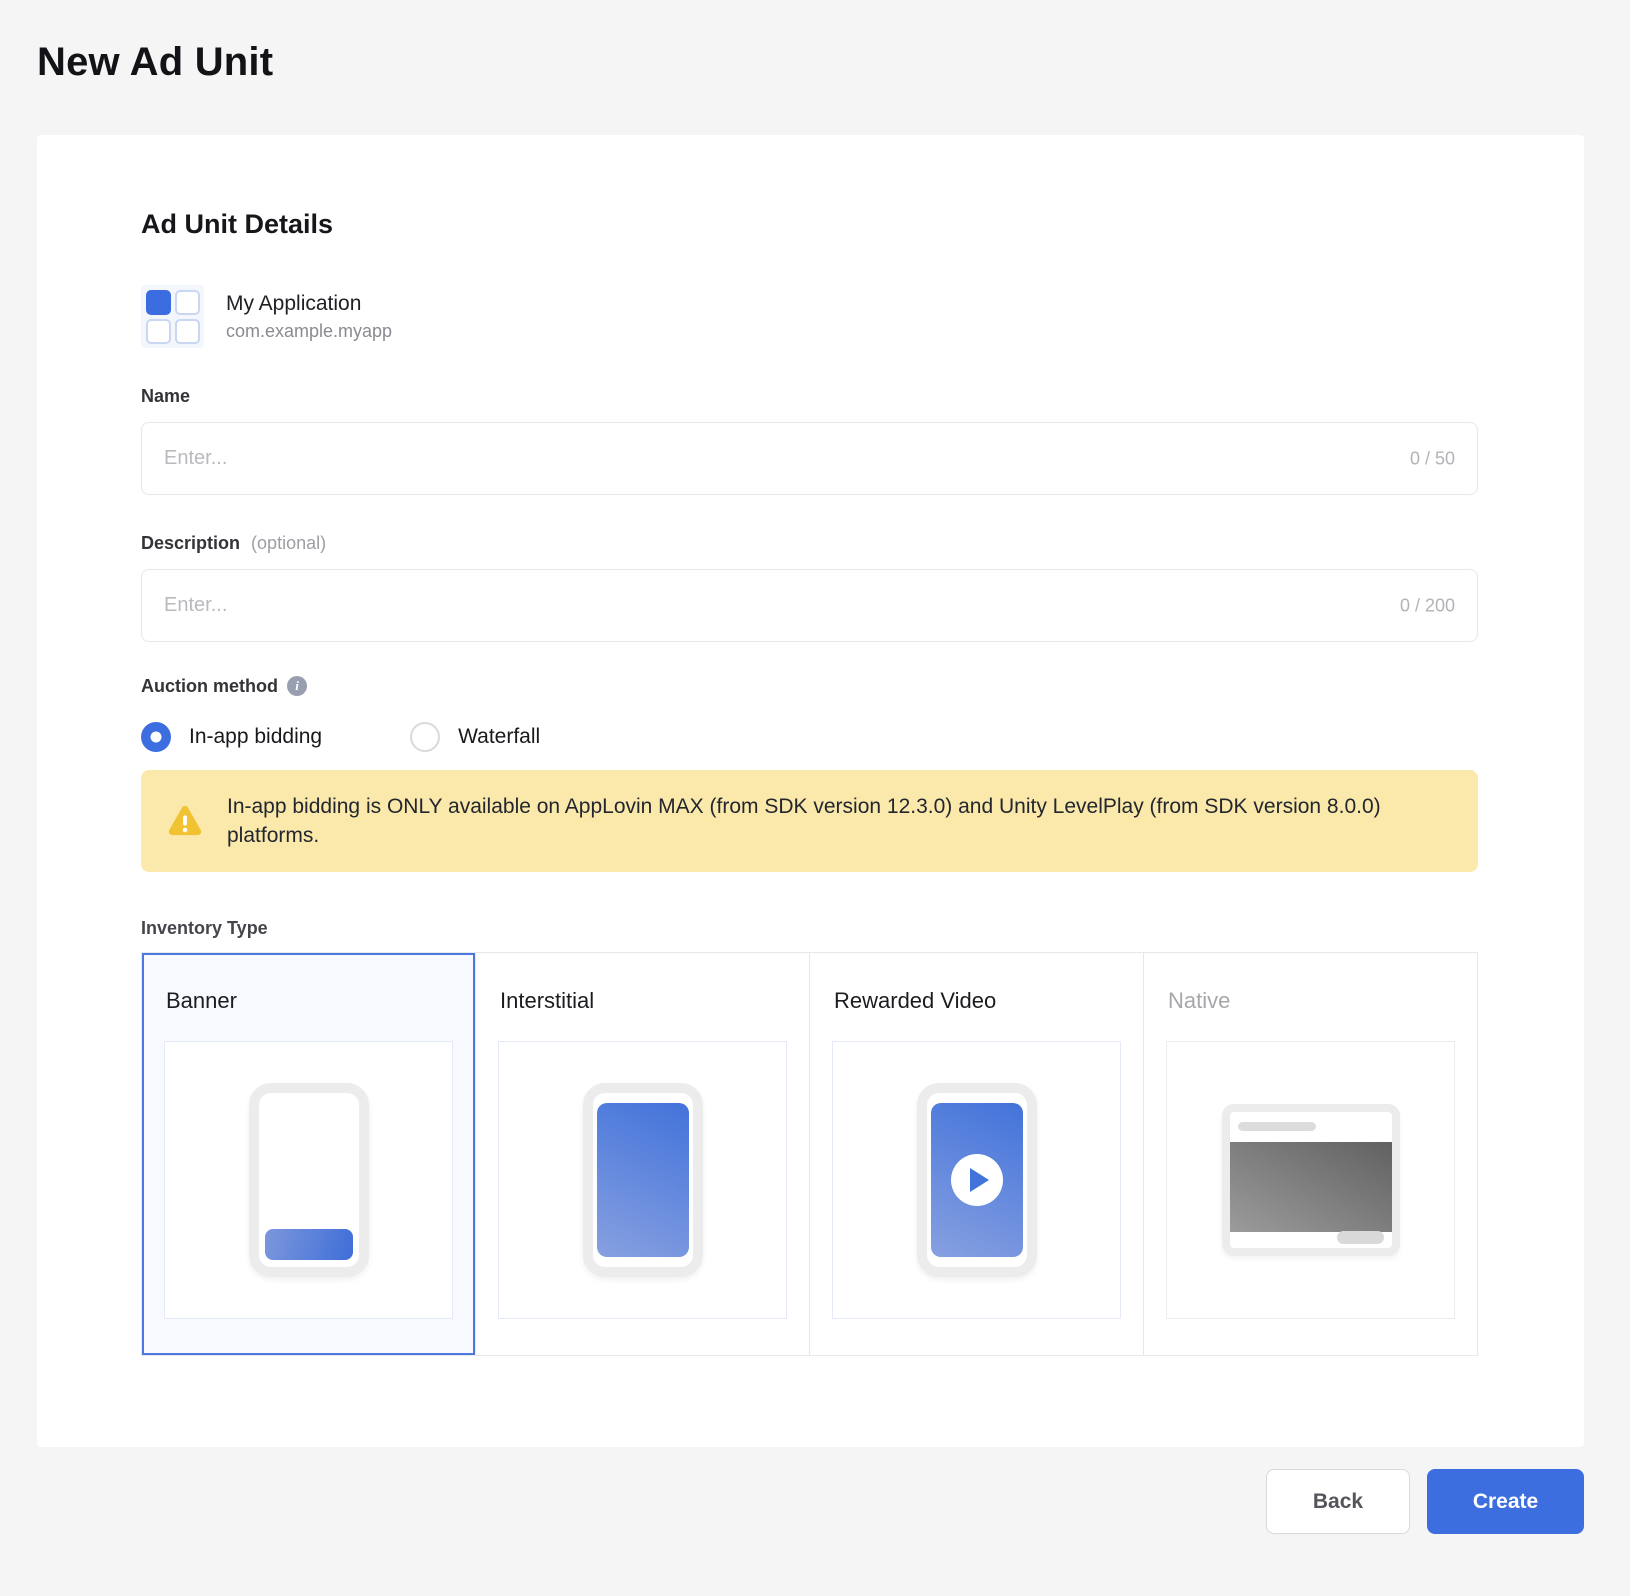  I want to click on inventory-card-rewarded-video: Rewarded Video, so click(976, 1154).